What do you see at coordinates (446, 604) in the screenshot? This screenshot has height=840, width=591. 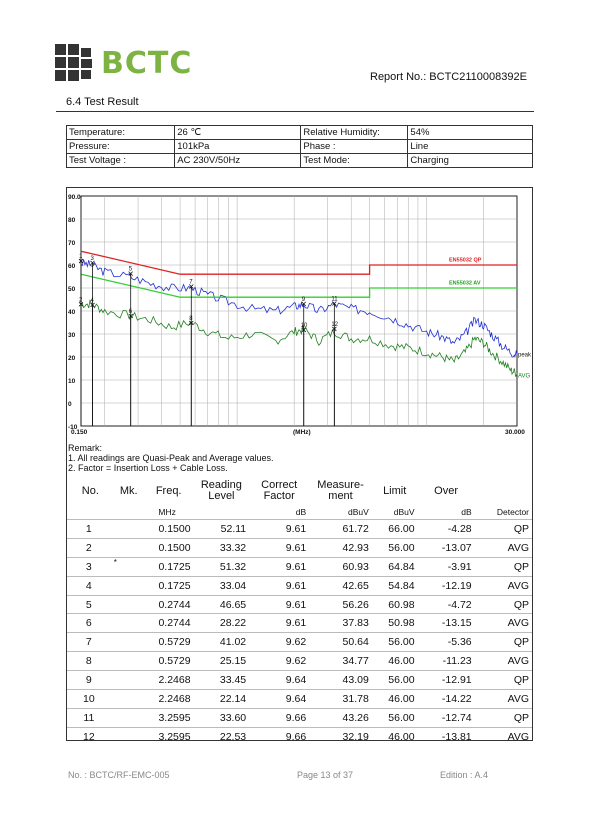 I see `table-cell: -4.72` at bounding box center [446, 604].